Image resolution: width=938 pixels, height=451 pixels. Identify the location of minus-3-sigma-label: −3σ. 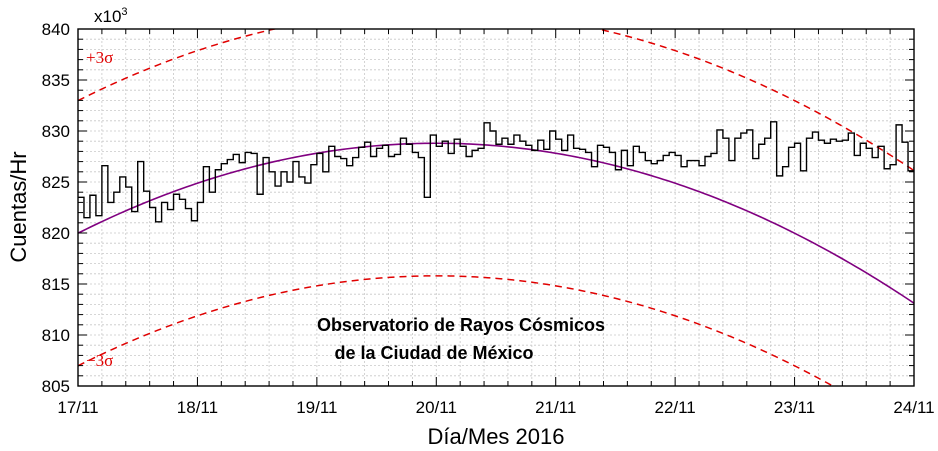
(99, 360).